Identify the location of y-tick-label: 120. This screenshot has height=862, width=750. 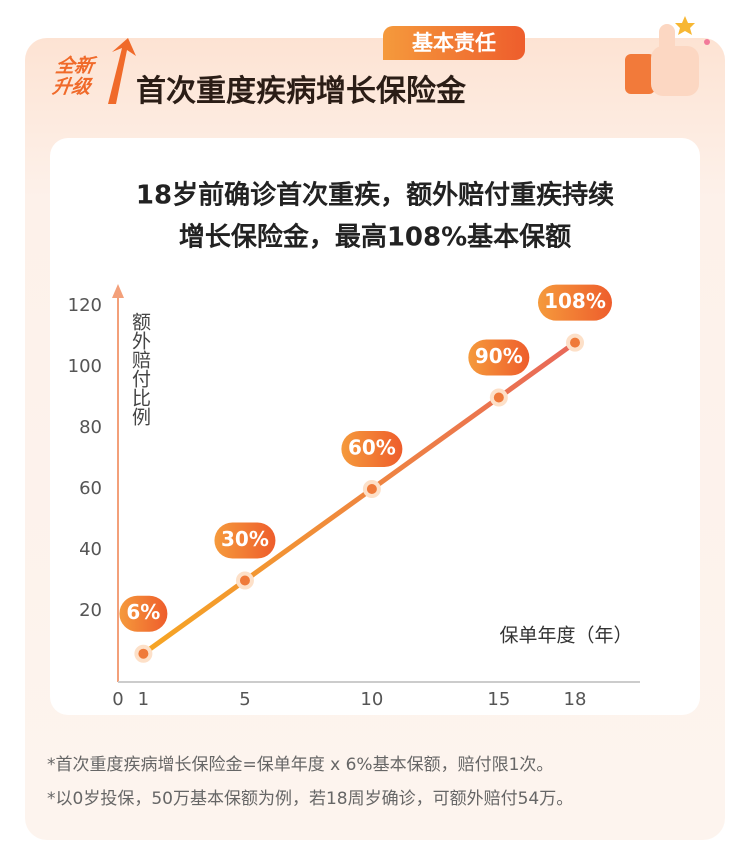
(85, 305).